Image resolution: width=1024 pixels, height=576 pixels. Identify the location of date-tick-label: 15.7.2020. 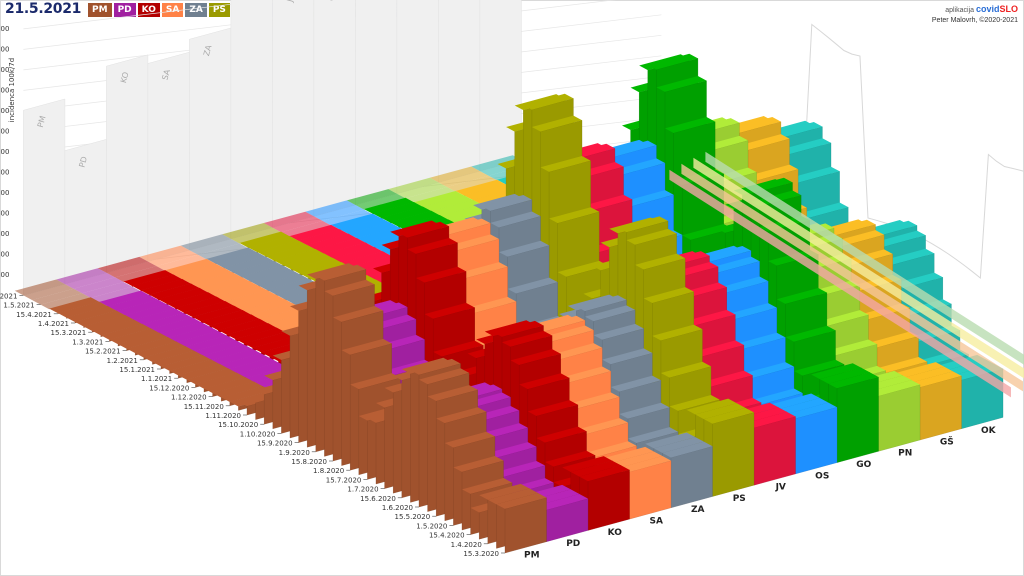
(344, 480).